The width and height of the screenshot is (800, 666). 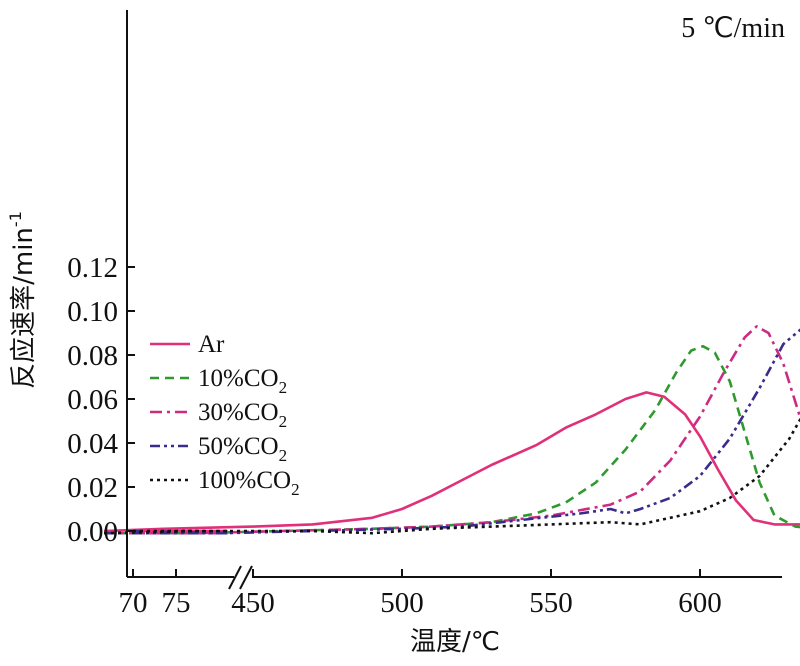 I want to click on x-tick-label: 450, so click(x=253, y=603).